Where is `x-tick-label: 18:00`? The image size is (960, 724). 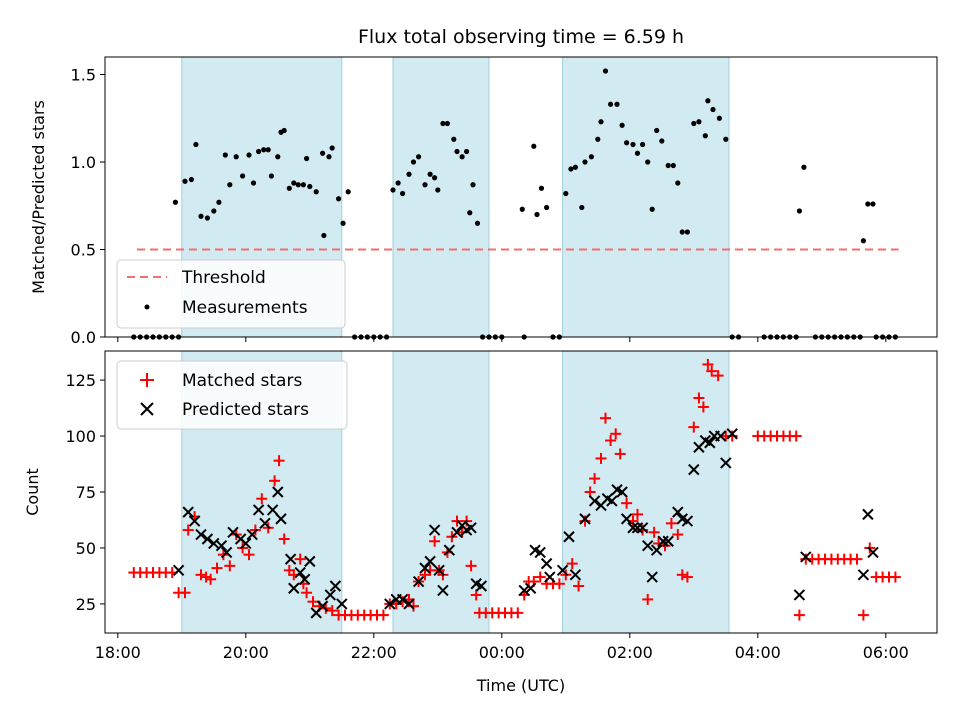
x-tick-label: 18:00 is located at coordinates (118, 652).